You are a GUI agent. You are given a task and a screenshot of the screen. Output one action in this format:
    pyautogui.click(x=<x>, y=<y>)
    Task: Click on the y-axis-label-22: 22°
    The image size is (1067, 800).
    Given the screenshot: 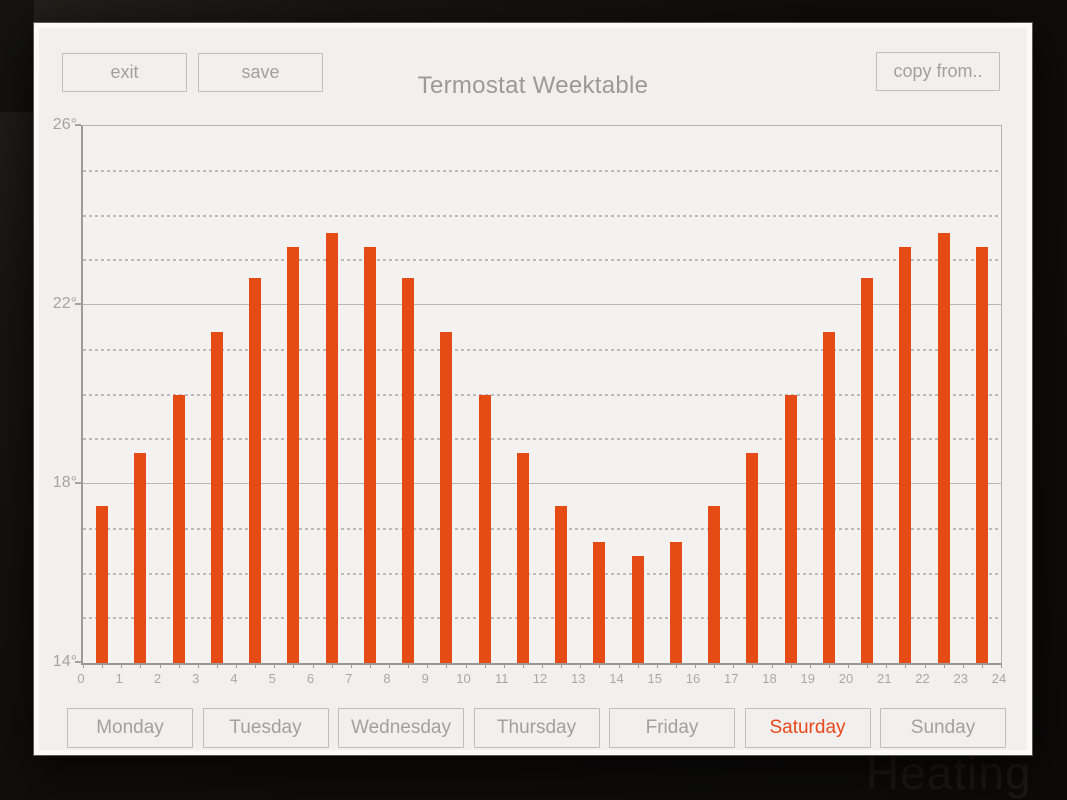 What is the action you would take?
    pyautogui.click(x=64, y=303)
    